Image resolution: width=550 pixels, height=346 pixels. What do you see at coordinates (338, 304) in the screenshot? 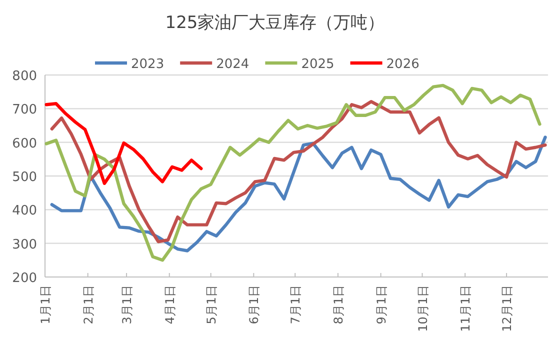
I see `x-tick-label: 8月1日` at bounding box center [338, 304].